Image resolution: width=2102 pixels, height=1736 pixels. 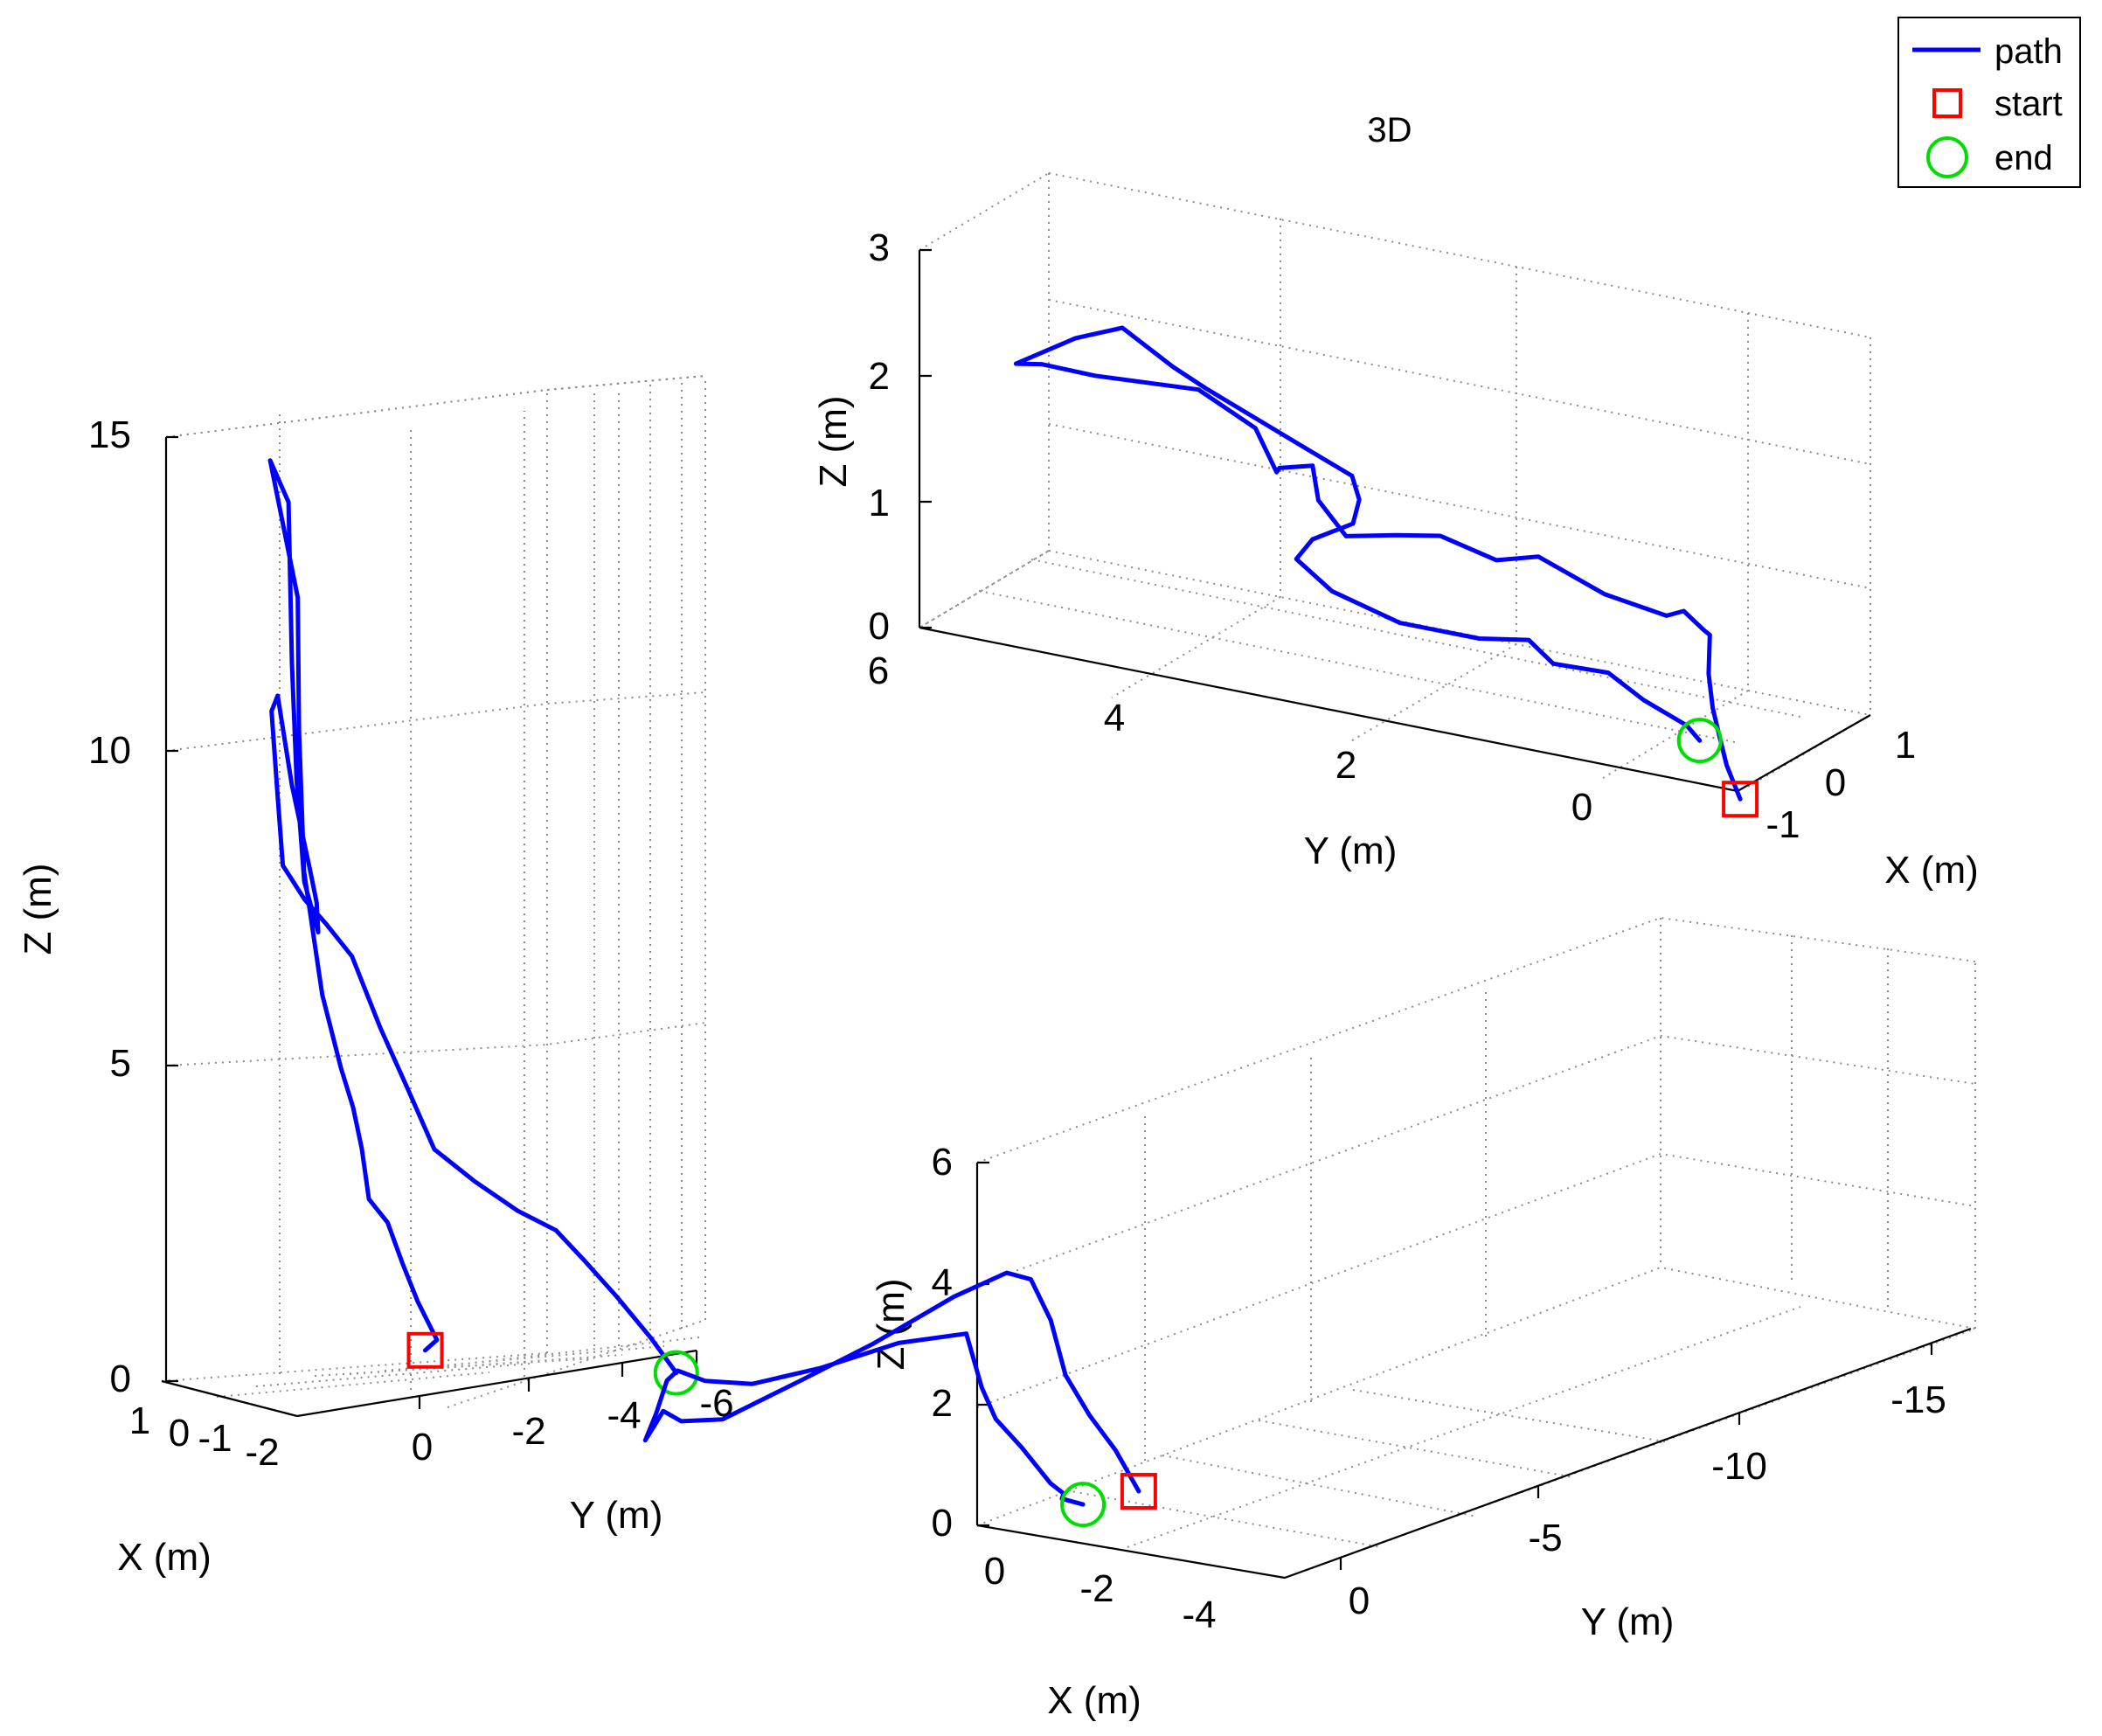 I want to click on panel-left-y-label: Y (m), so click(x=616, y=1515).